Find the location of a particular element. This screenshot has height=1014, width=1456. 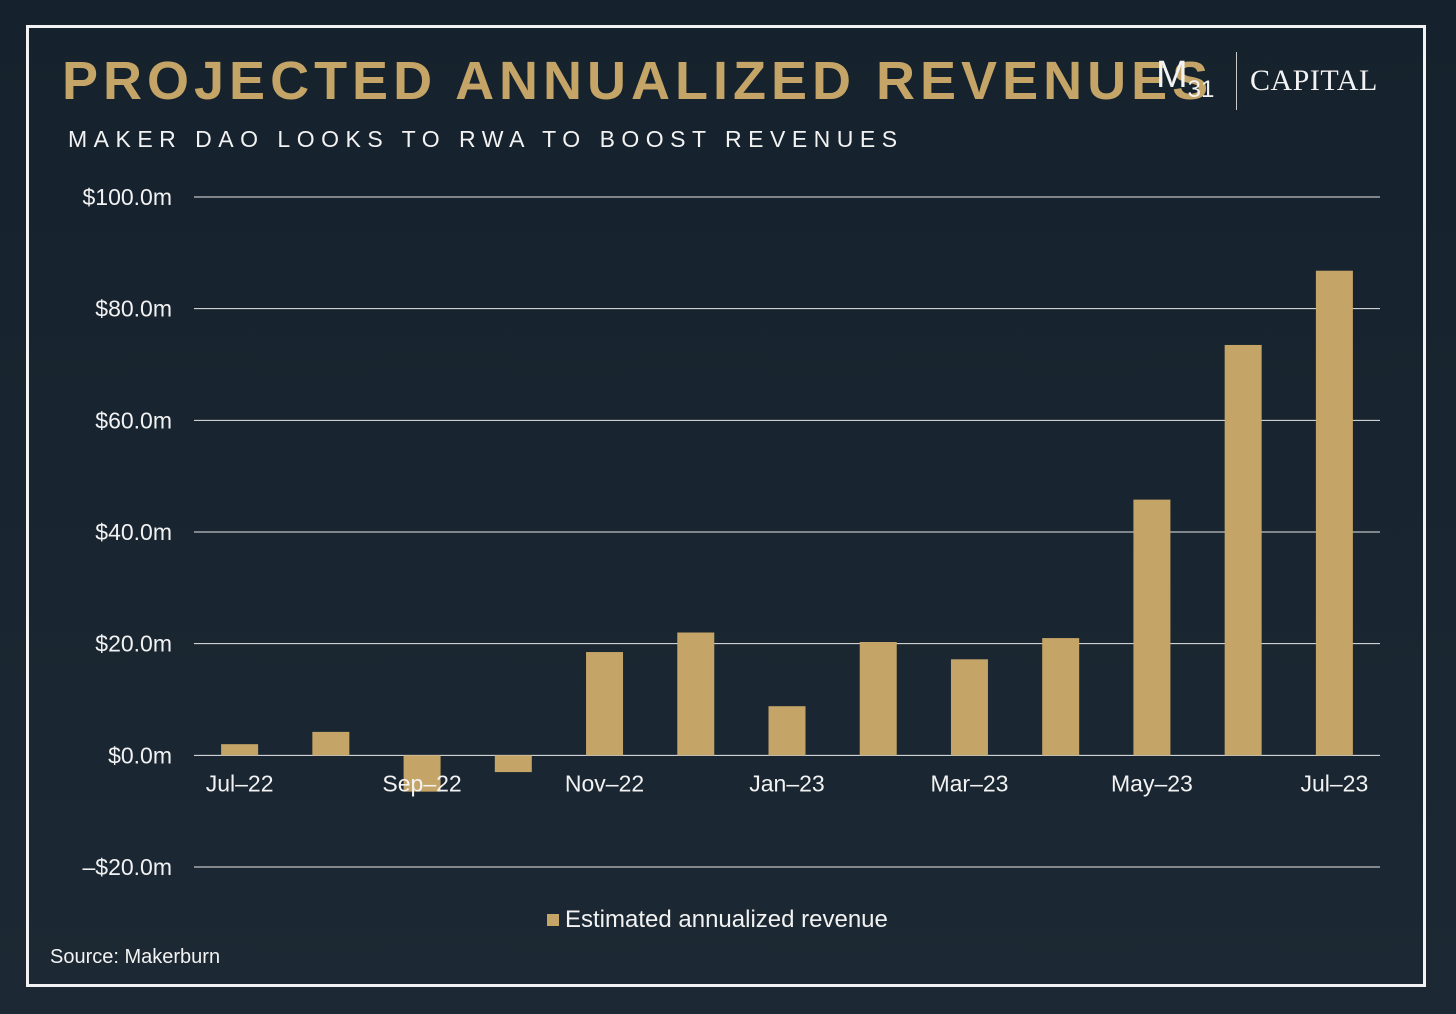

y-tick-label: $40.0m is located at coordinates (133, 532).